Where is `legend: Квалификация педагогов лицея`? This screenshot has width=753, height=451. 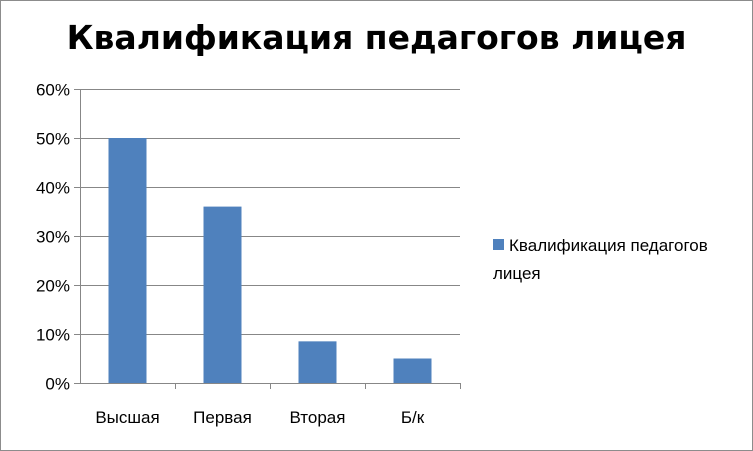
legend: Квалификация педагогов лицея is located at coordinates (620, 260).